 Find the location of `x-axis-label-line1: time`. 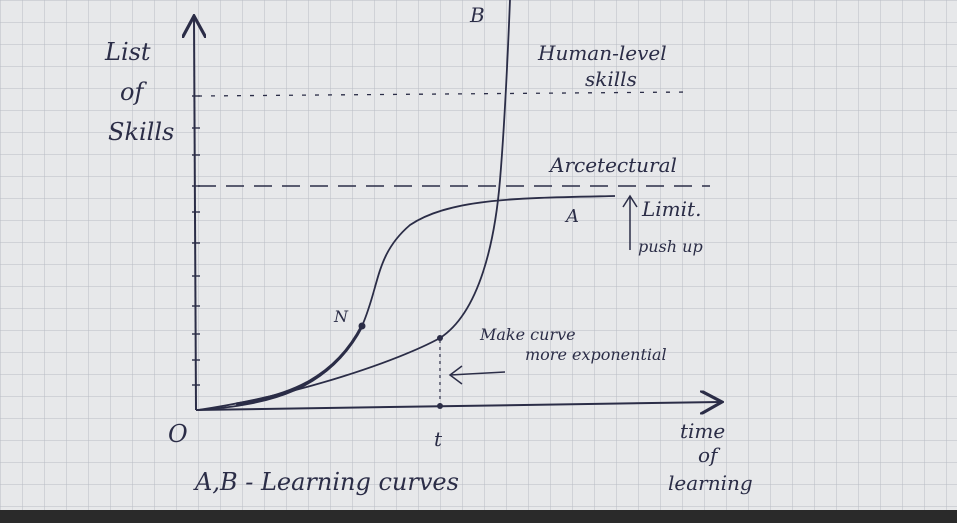

x-axis-label-line1: time is located at coordinates (702, 431).